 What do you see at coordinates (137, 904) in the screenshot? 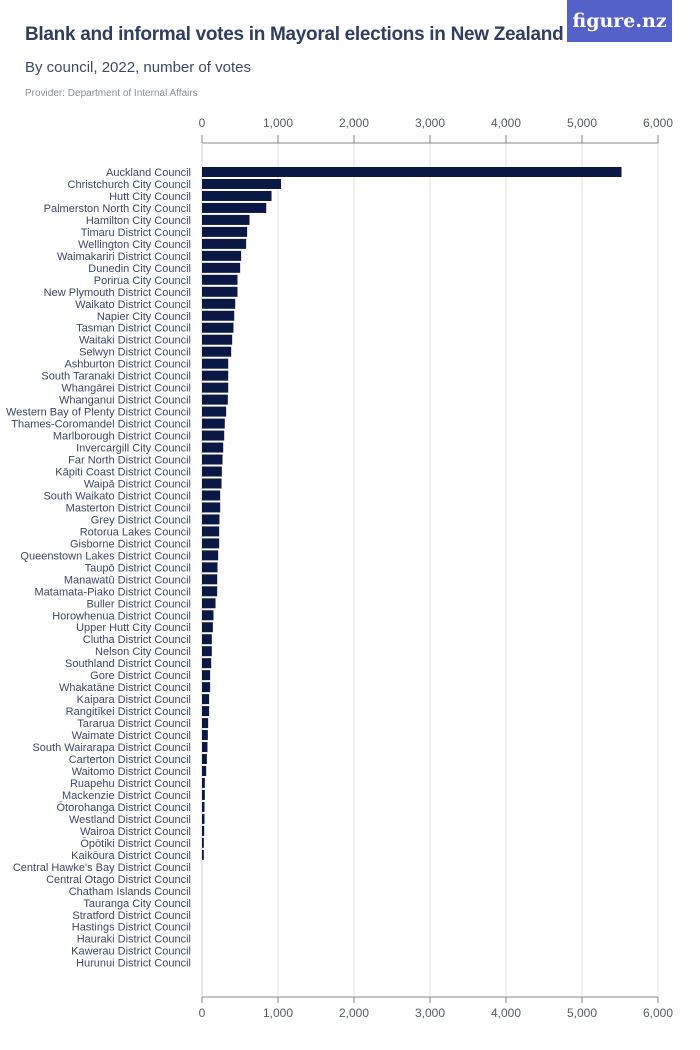
I see `category-label: Tauranga City Council` at bounding box center [137, 904].